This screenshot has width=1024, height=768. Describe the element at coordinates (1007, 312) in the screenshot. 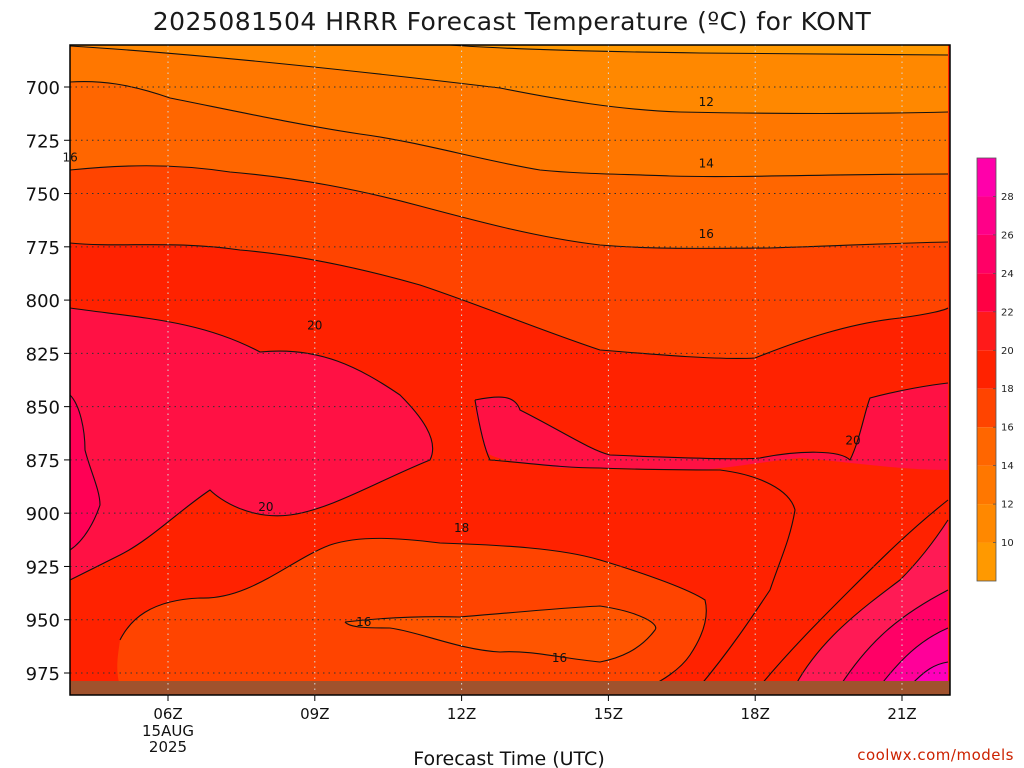

I see `colorbar-label: 22` at that location.